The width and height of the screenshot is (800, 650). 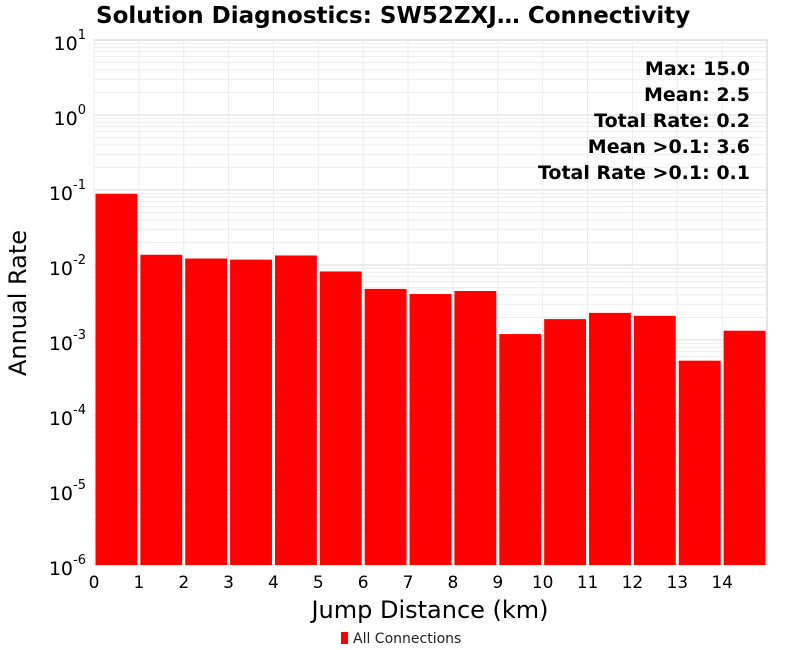 I want to click on x-tick-label: 3, so click(x=228, y=583).